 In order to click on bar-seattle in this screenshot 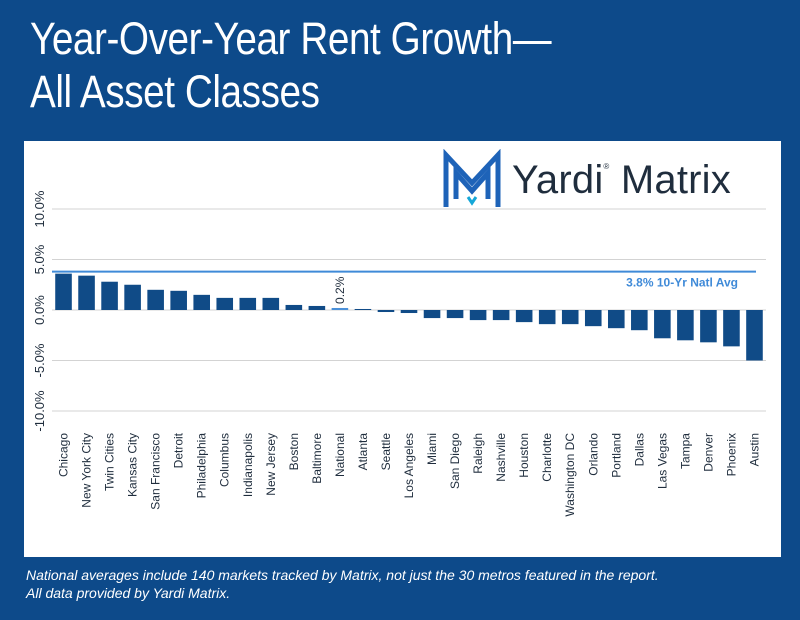, I will do `click(386, 311)`.